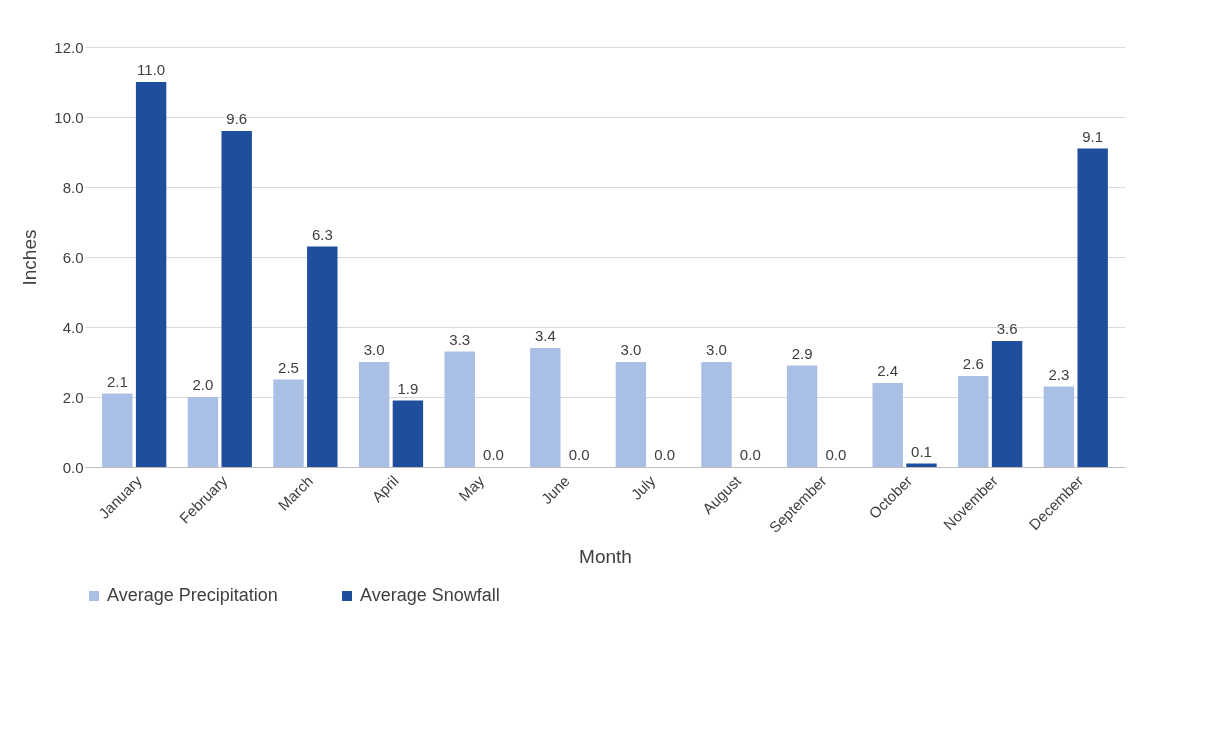 This screenshot has width=1230, height=744. Describe the element at coordinates (73, 467) in the screenshot. I see `y-tick-label: 0.0` at that location.